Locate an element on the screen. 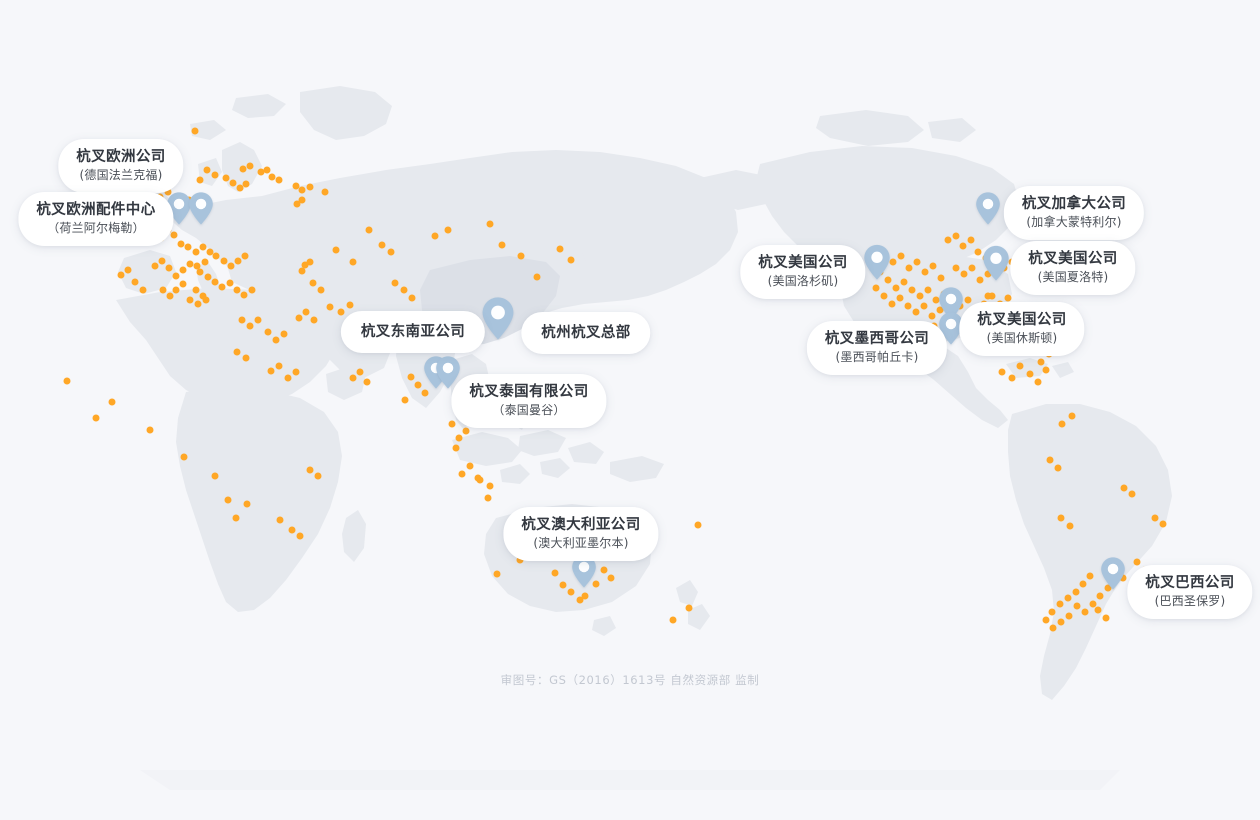 This screenshot has width=1260, height=820. pin-houston is located at coordinates (951, 303).